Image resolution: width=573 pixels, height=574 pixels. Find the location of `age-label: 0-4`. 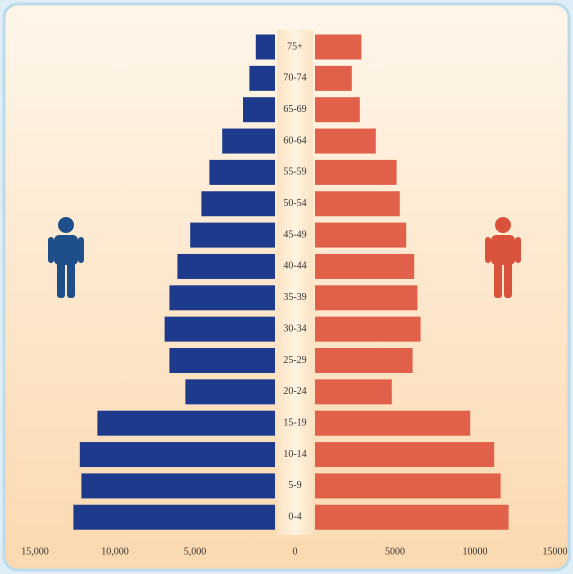

age-label: 0-4 is located at coordinates (294, 517).